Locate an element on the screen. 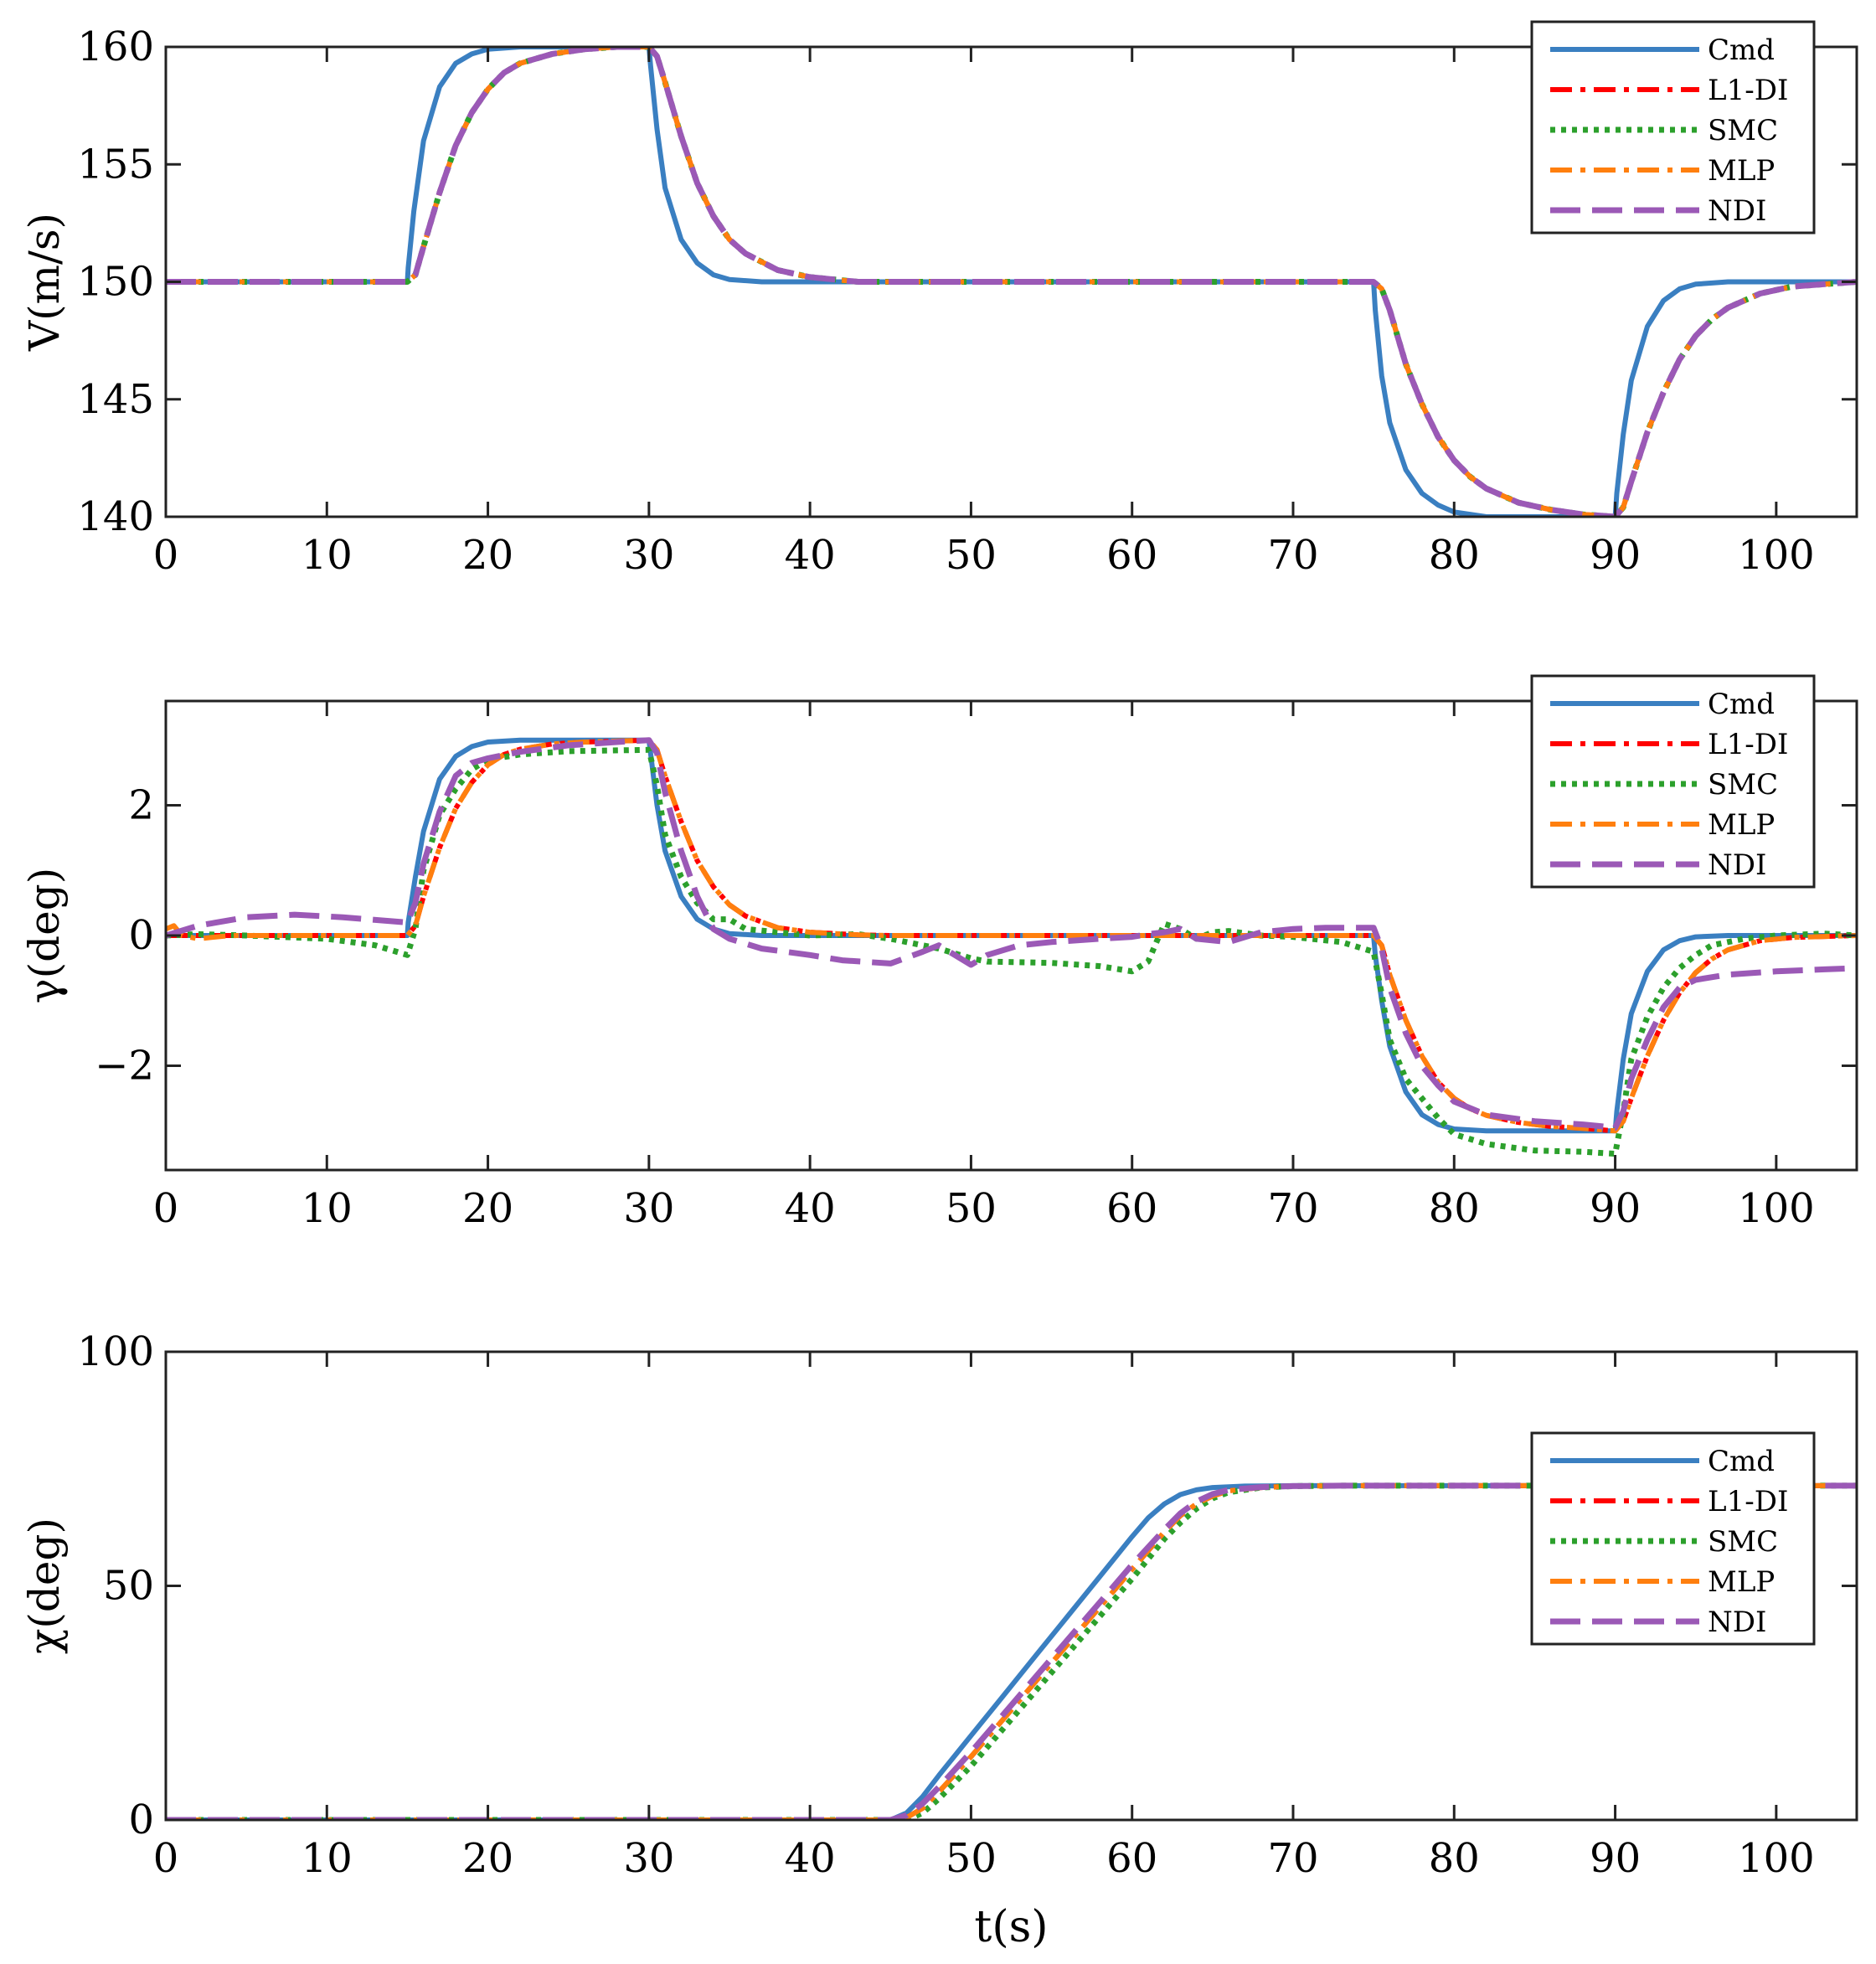  y-tick-label: 150 is located at coordinates (115, 282).